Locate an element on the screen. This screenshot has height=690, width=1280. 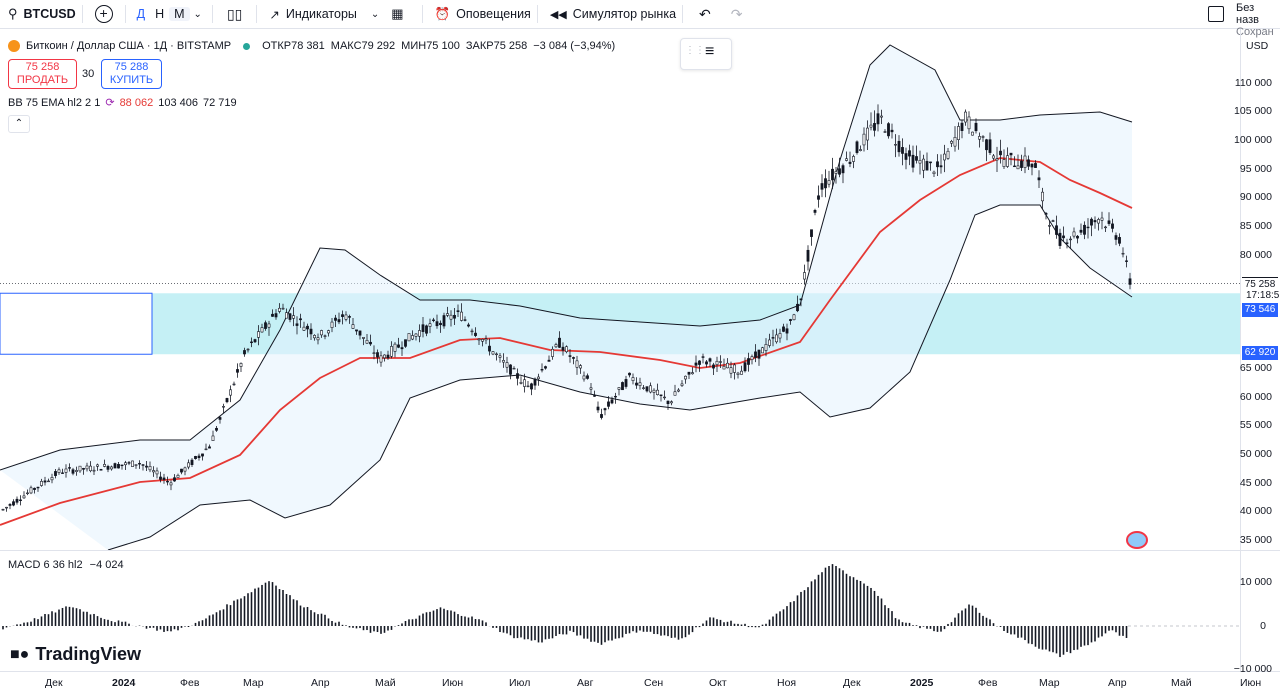
chevron-down-icon: ⌄ is located at coordinates (197, 14).